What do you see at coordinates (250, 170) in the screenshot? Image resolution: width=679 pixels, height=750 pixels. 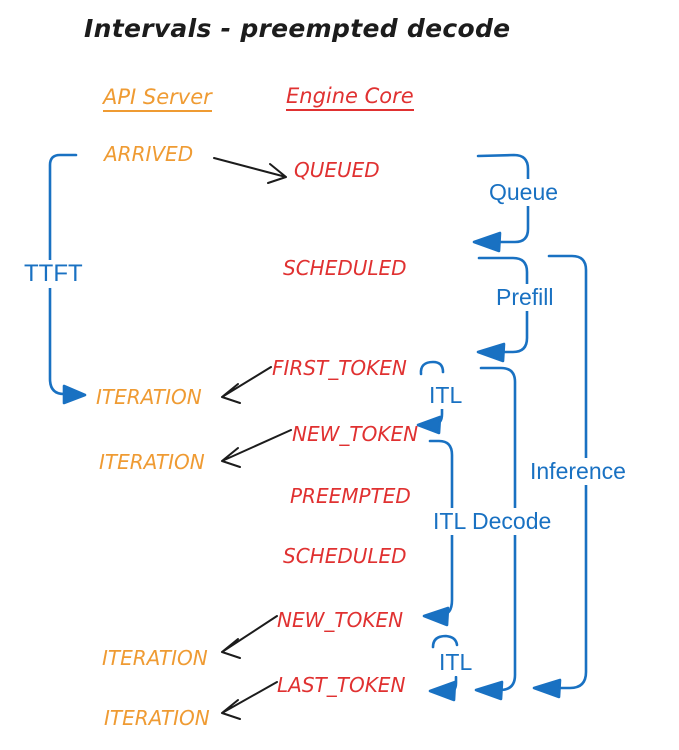 I see `arrived-to-queued-arrow` at bounding box center [250, 170].